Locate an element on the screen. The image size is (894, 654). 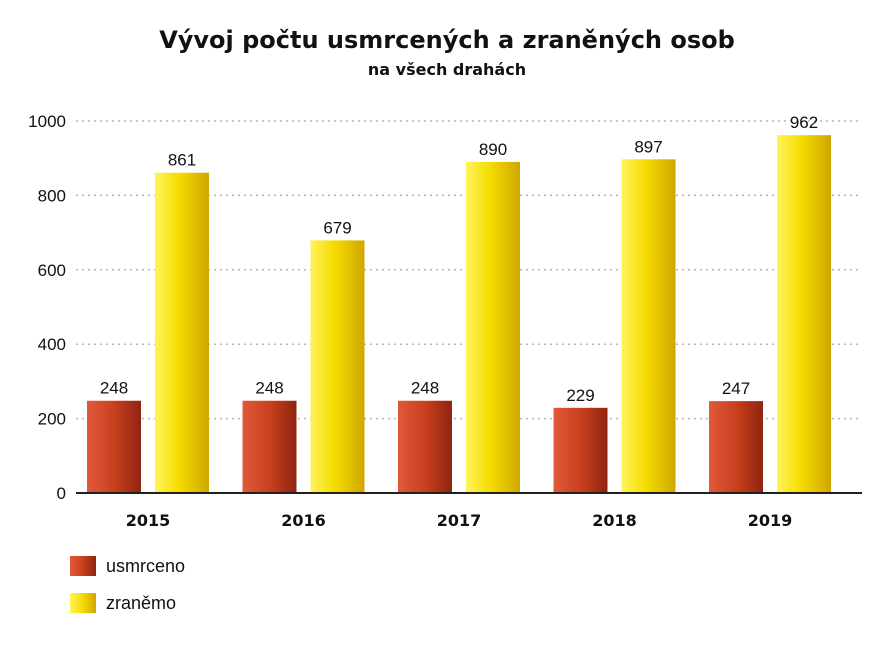
legend-swatch-usmrceno is located at coordinates (83, 566).